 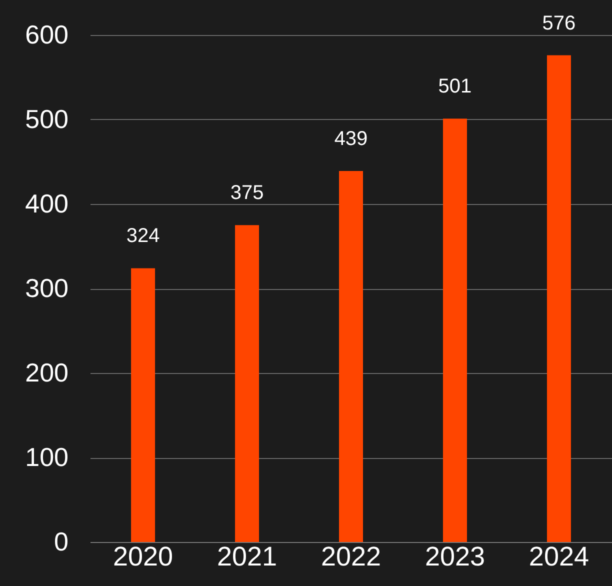 I want to click on y-tick-label: 600, so click(x=46, y=35).